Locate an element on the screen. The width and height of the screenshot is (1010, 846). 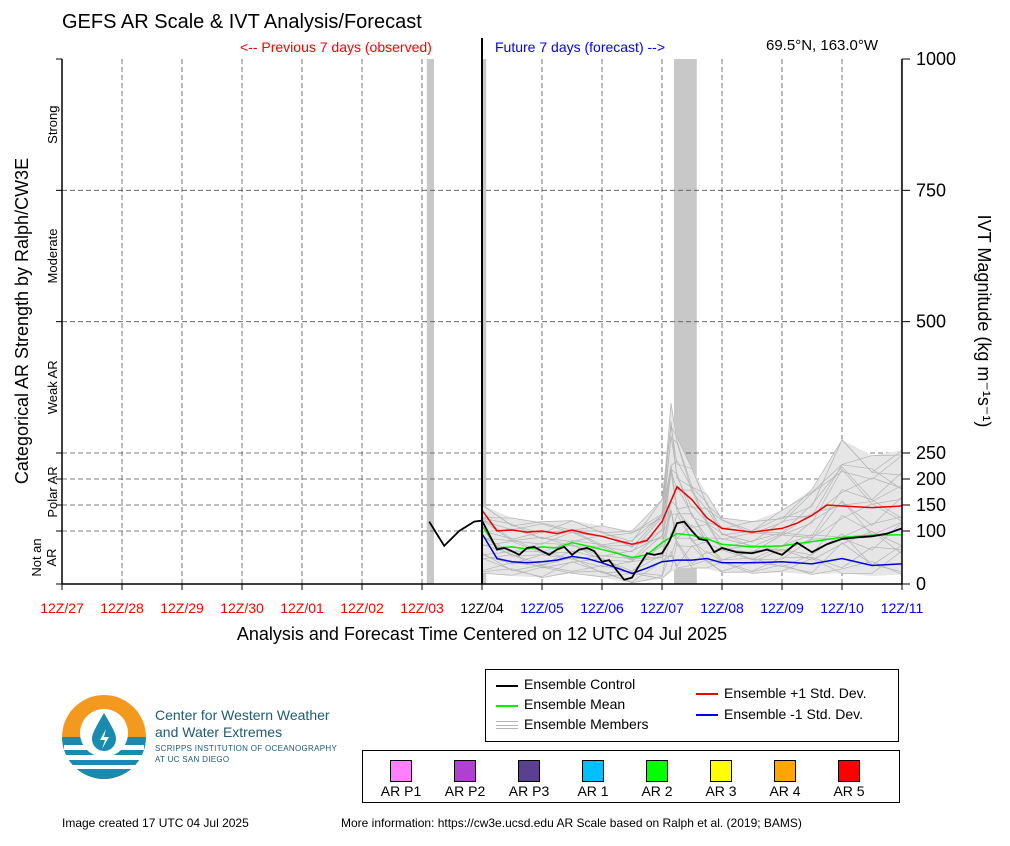
y-tick-label: 500 is located at coordinates (931, 322).